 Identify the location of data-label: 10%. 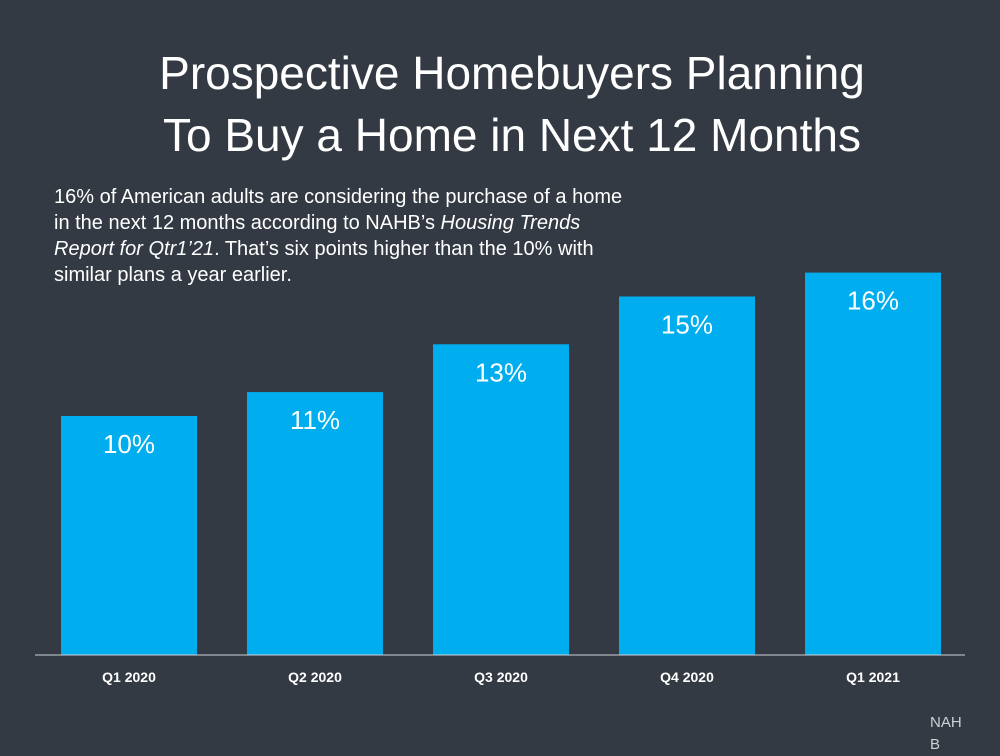
(129, 444).